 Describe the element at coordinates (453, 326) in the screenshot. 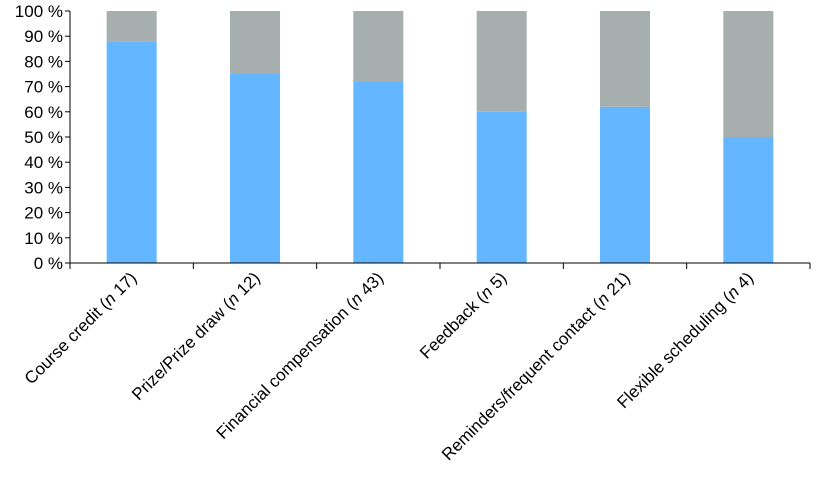

I see `x-category-label-part: Feedback (` at that location.